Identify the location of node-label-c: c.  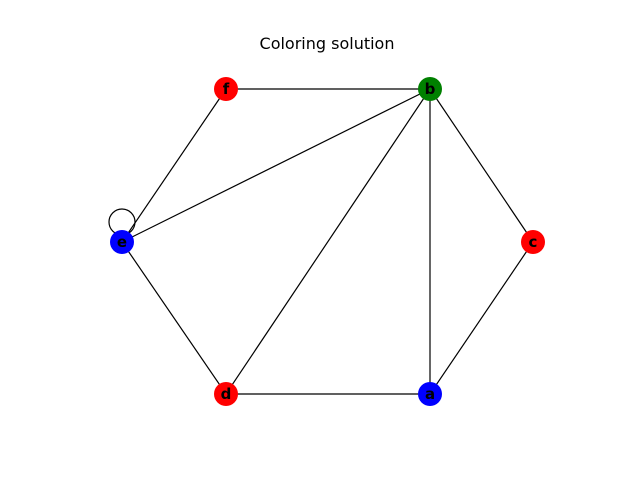
(533, 242).